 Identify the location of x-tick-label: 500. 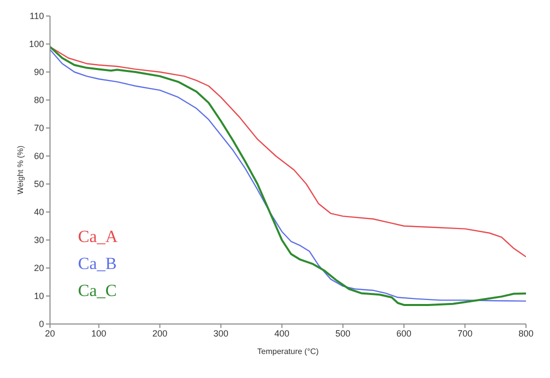
(342, 333).